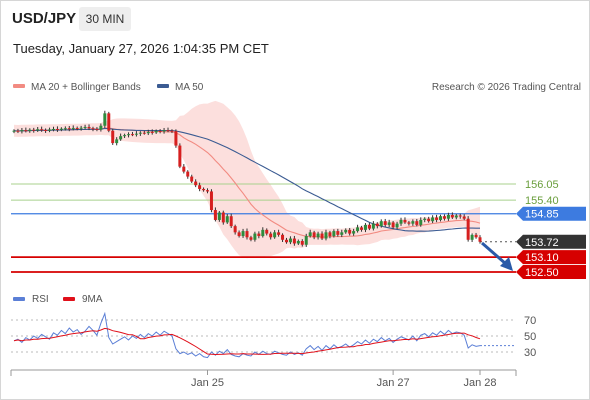 The height and width of the screenshot is (400, 590). What do you see at coordinates (247, 341) in the screenshot?
I see `rsi-ma-line` at bounding box center [247, 341].